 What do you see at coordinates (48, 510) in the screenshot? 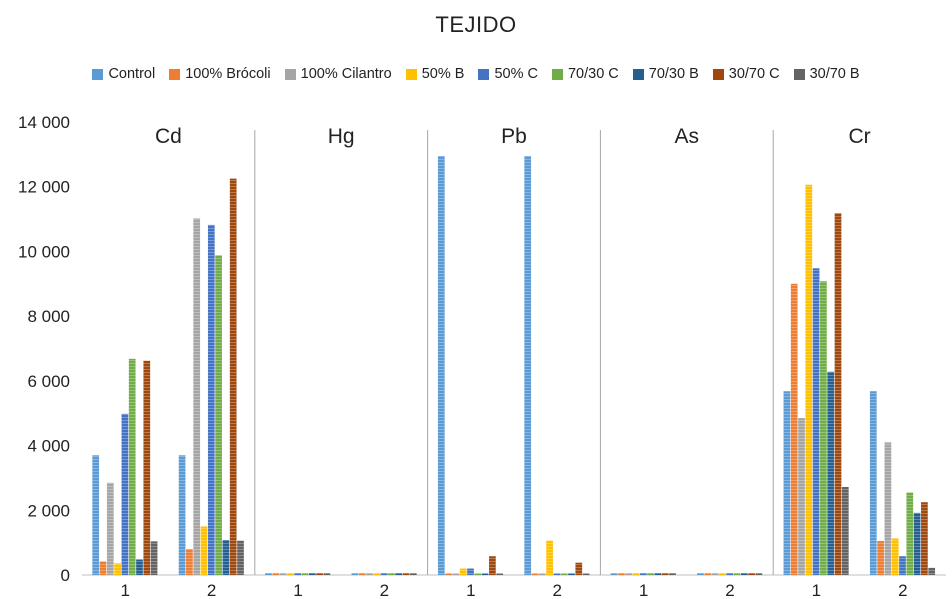
I see `y-tick-label: 2 000` at bounding box center [48, 510].